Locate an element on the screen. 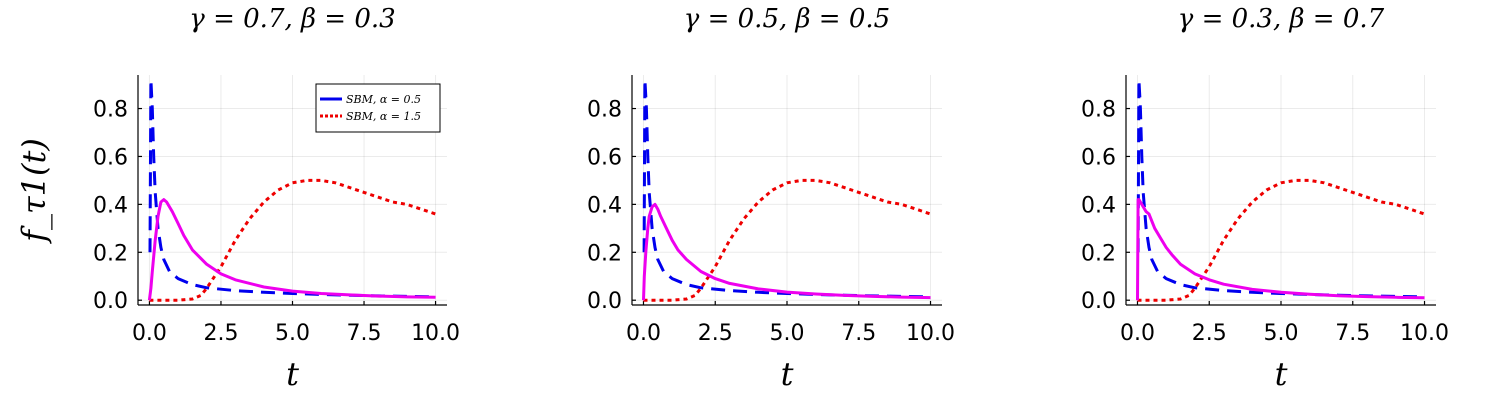  legend-entry-label: SBM, α = 0.5 is located at coordinates (383, 99).